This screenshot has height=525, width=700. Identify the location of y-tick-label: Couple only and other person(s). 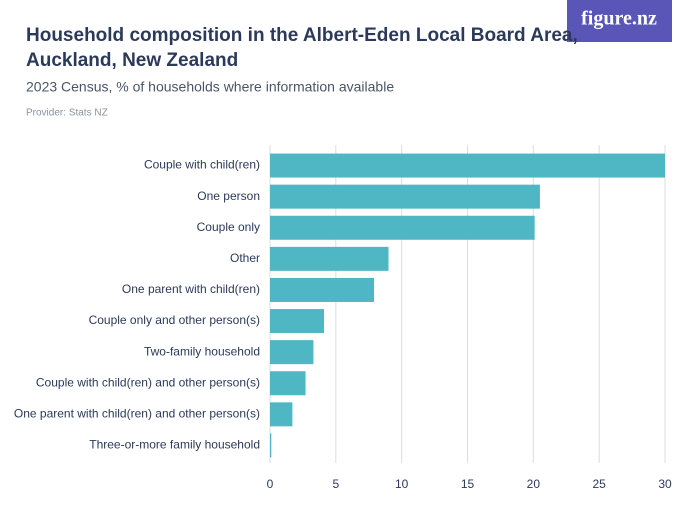
(174, 320).